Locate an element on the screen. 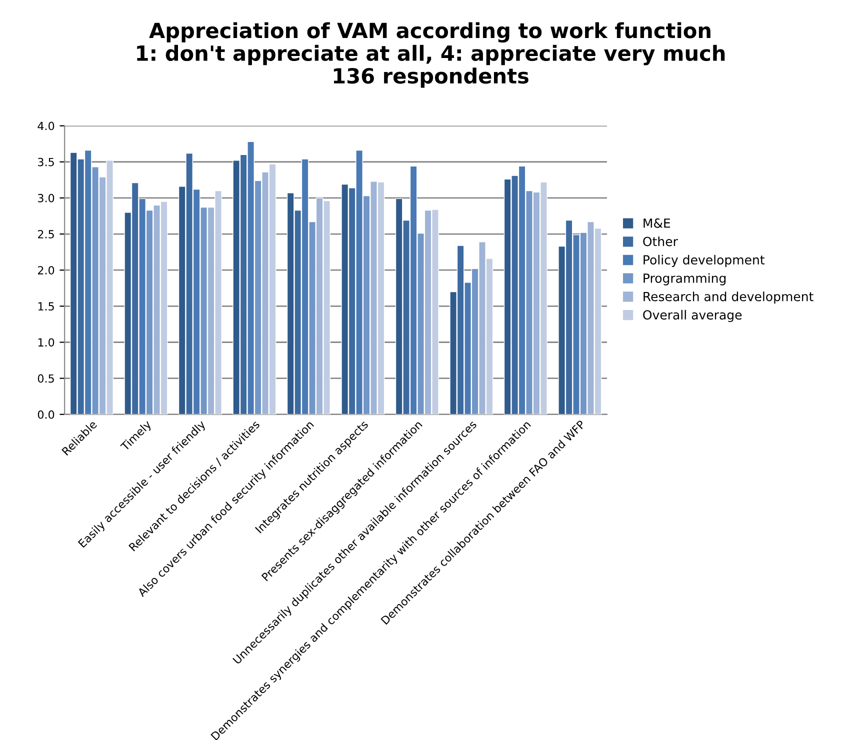 This screenshot has height=740, width=861. chart-title: Appreciation of VAM according to work function 1: don't appreciate at all, 4: appreciate very much 136 respondents is located at coordinates (431, 55).